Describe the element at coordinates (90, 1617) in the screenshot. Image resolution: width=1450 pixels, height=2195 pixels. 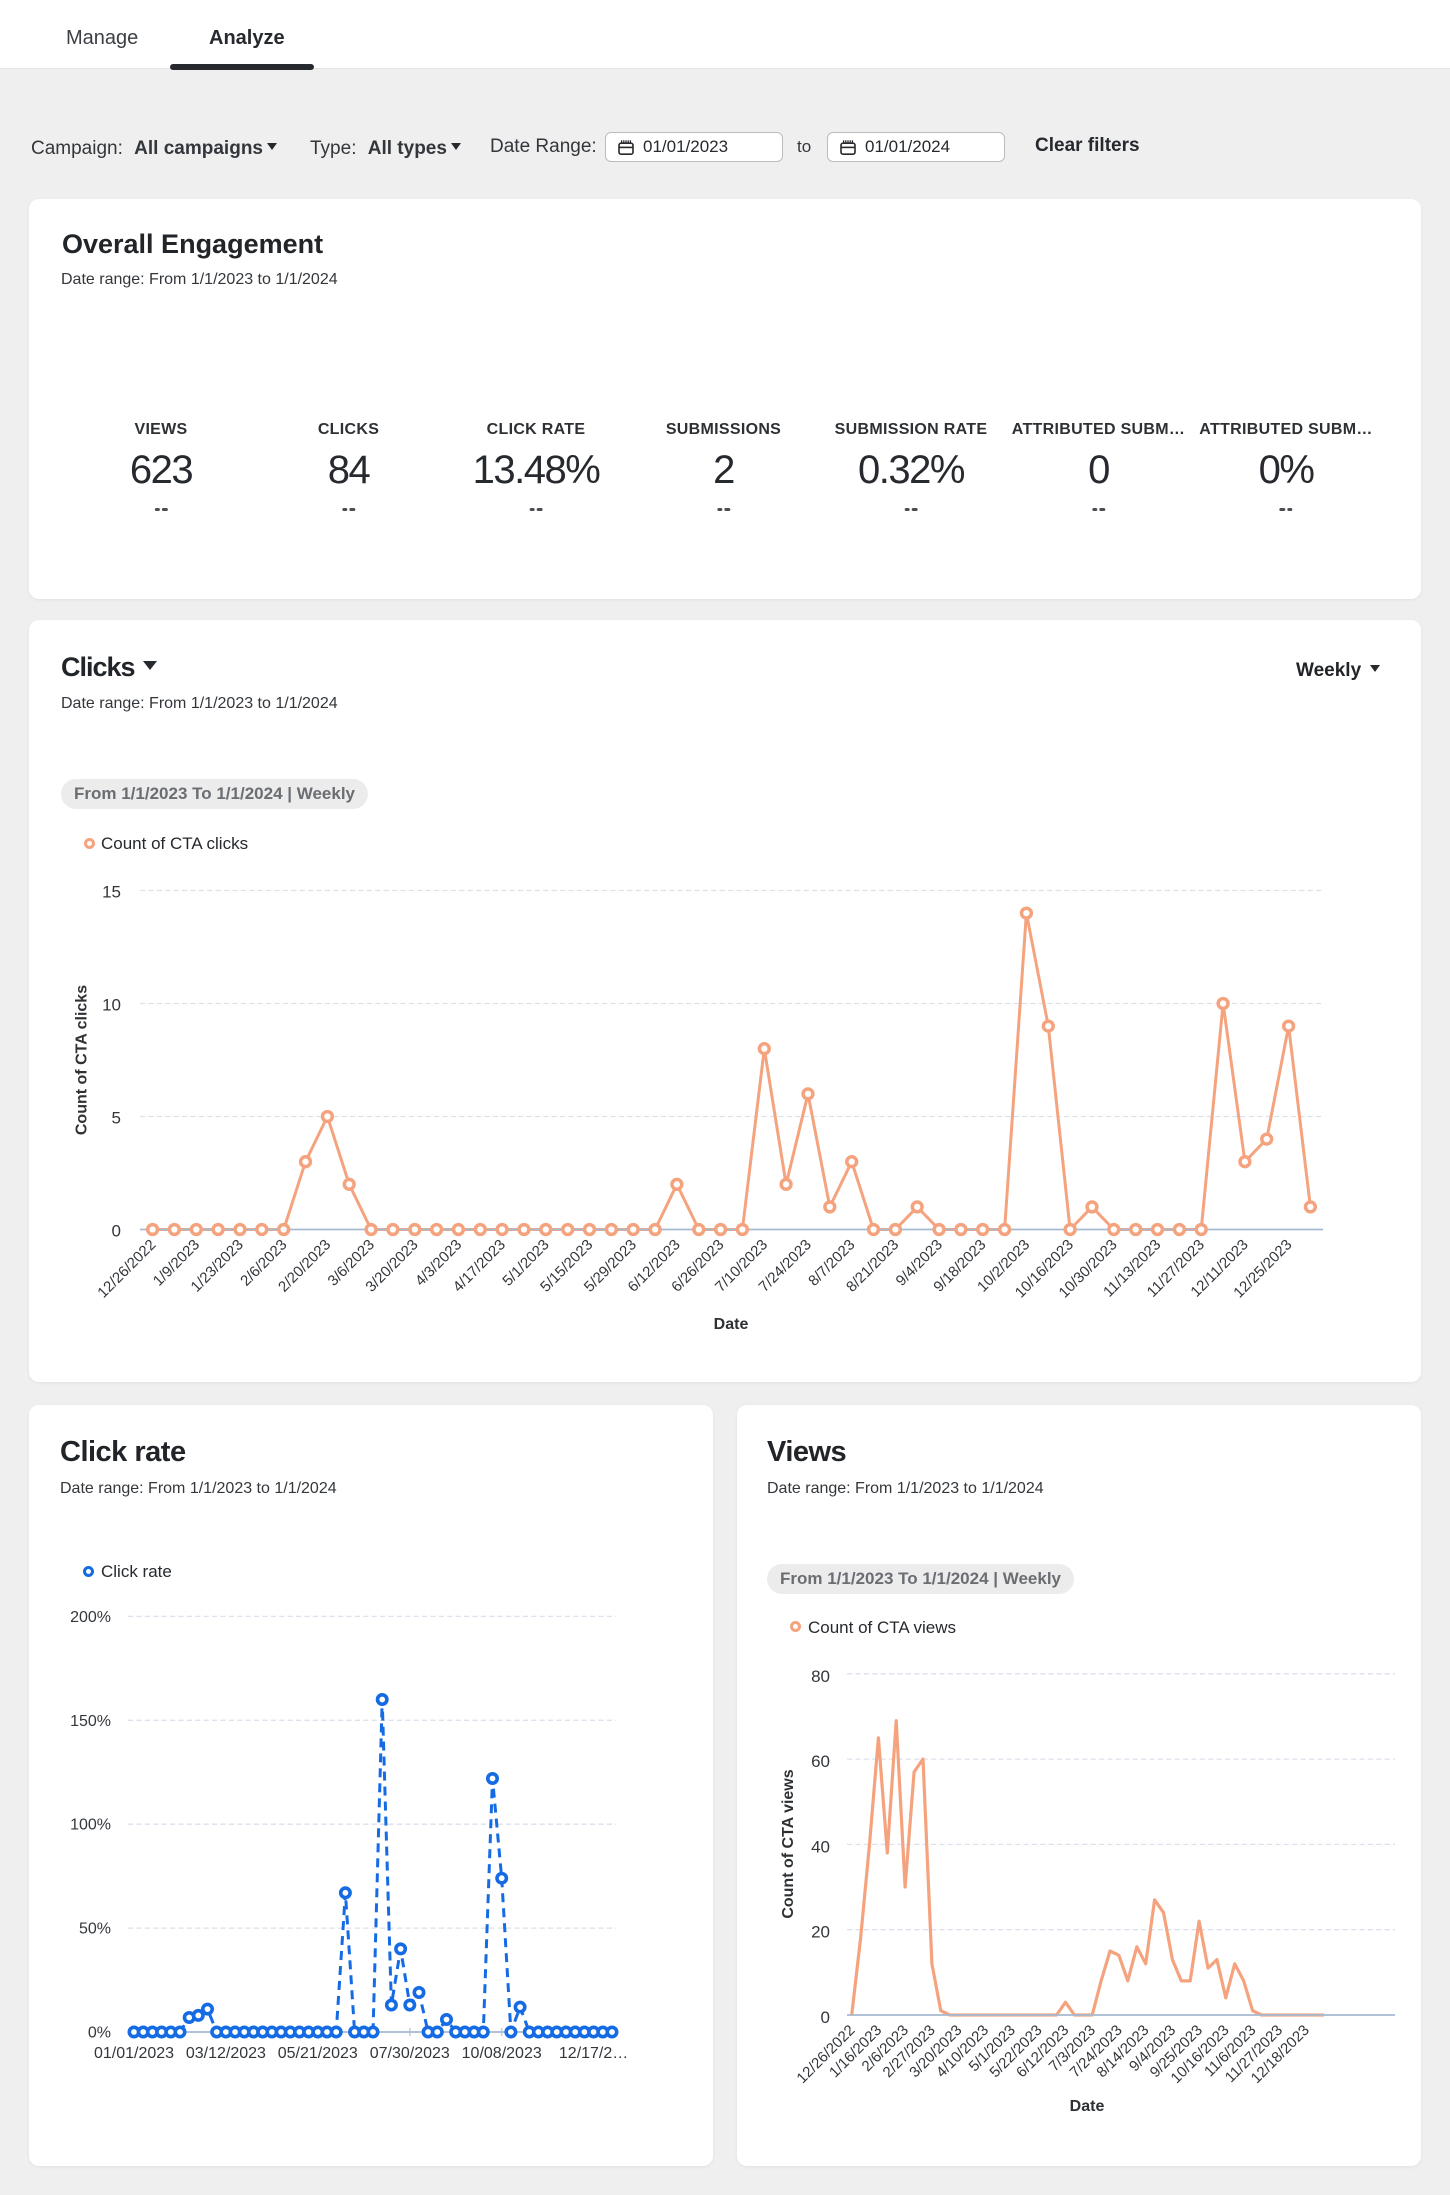
I see `svg-text: 200%` at that location.